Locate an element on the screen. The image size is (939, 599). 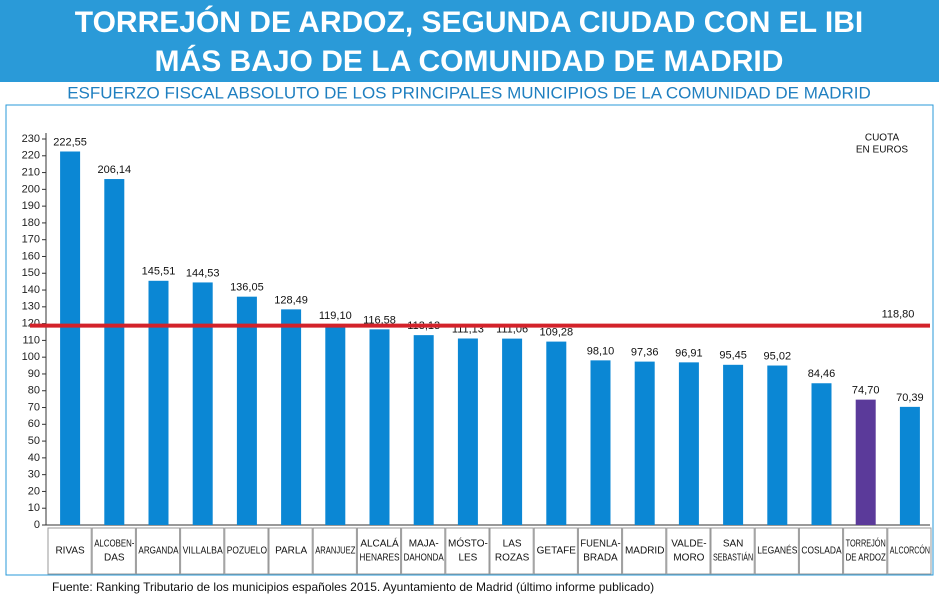
x-tick-label: ARANJUEZ is located at coordinates (335, 551).